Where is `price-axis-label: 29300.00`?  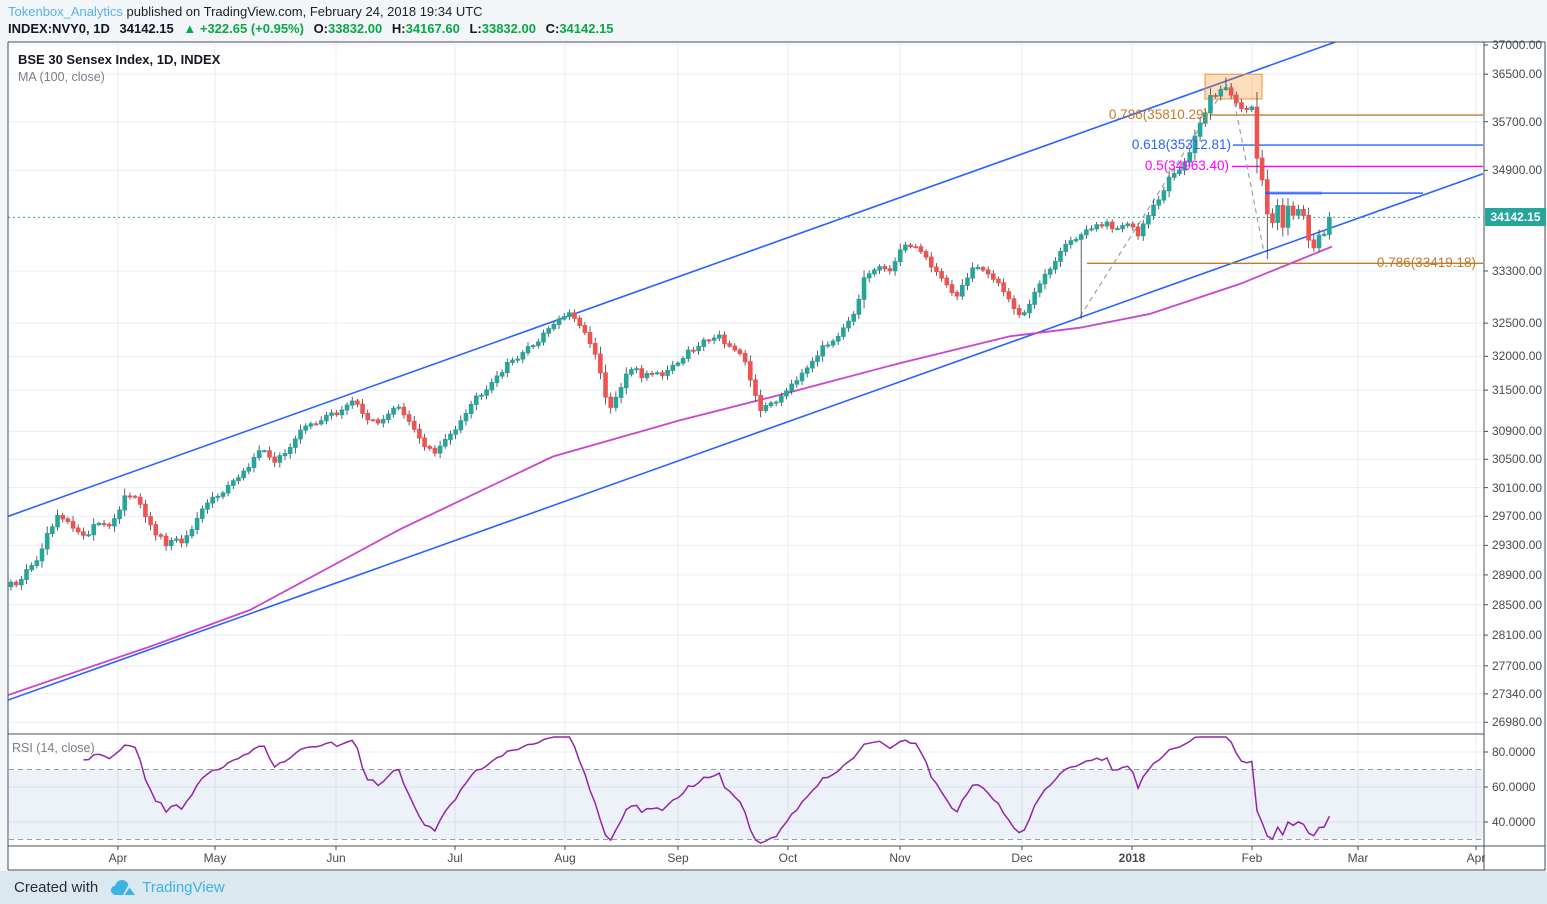 price-axis-label: 29300.00 is located at coordinates (1517, 545).